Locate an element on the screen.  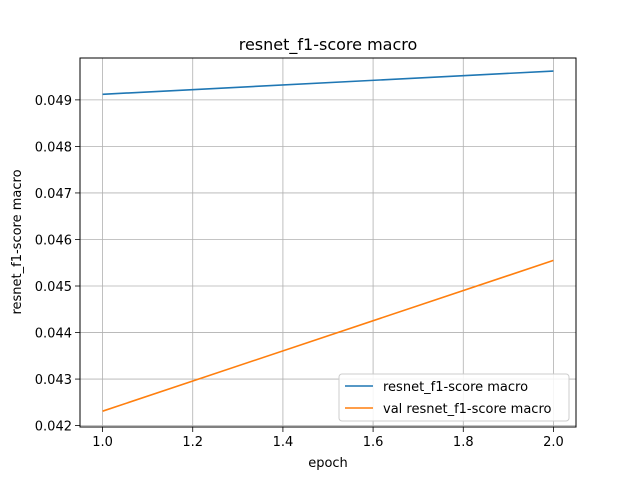
legend-label-1: resnet_f1-score macro is located at coordinates (455, 387).